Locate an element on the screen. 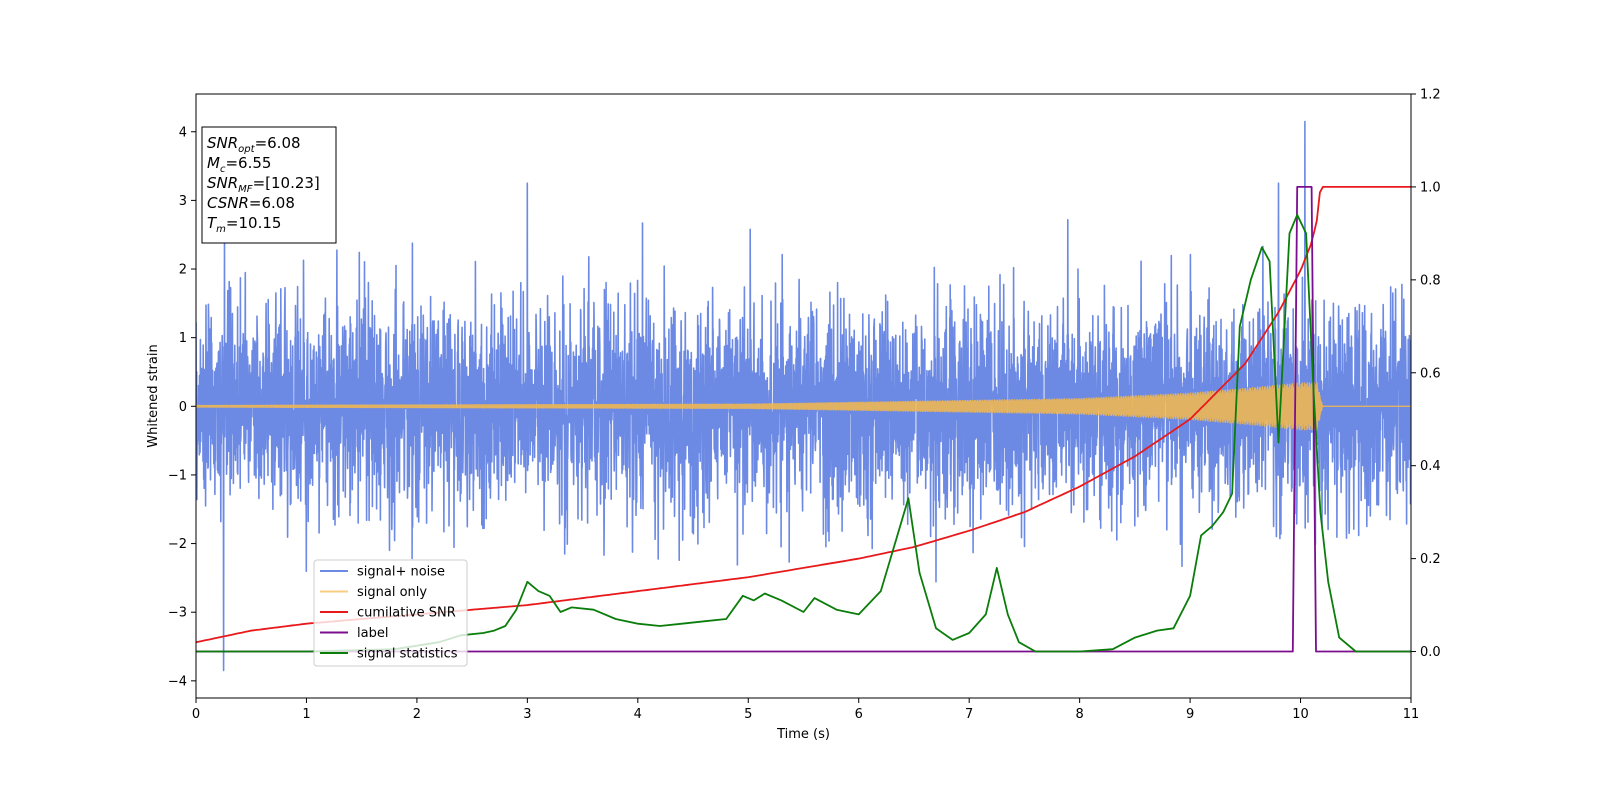  legend-entry: cumilative SNR is located at coordinates (388, 613).